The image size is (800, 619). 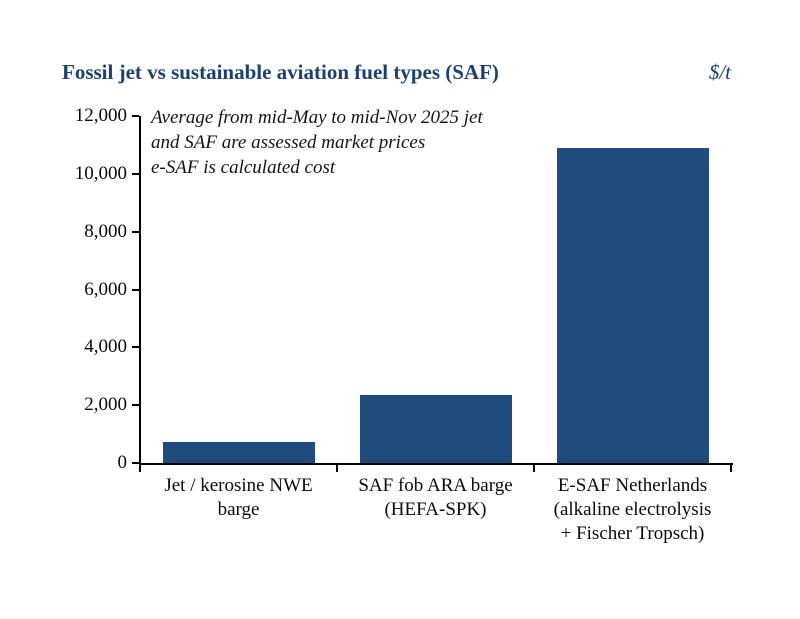 I want to click on y-axis-line, so click(x=140, y=290).